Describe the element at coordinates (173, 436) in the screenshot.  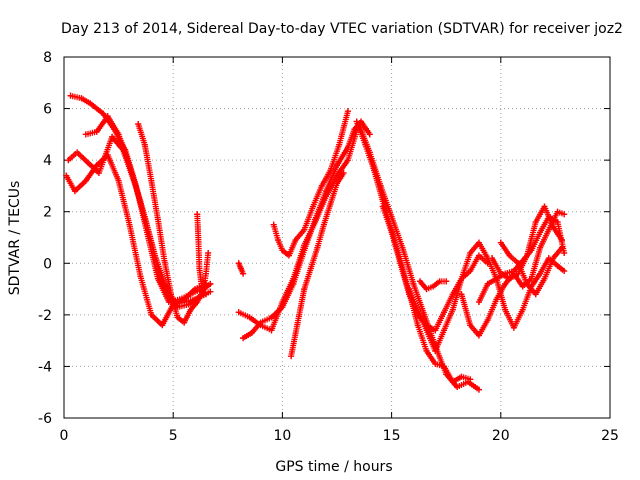
I see `x-tick-label: 5` at that location.